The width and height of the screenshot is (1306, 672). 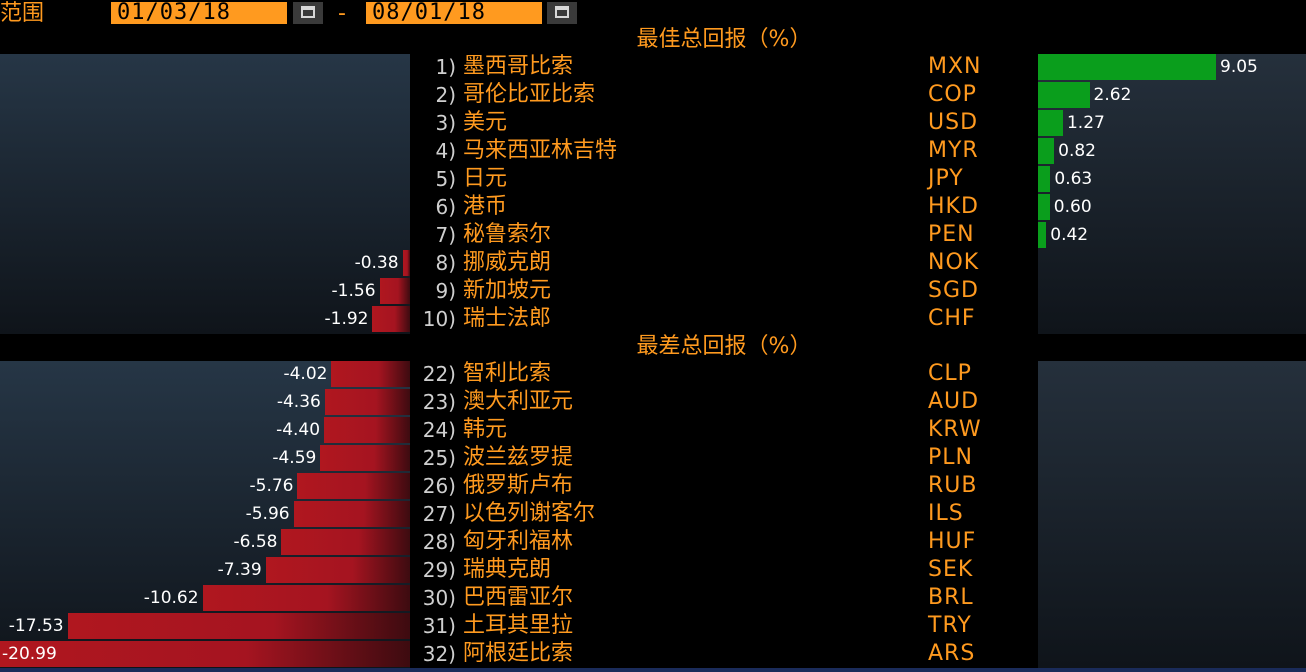 What do you see at coordinates (439, 402) in the screenshot?
I see `rank-number: 23)` at bounding box center [439, 402].